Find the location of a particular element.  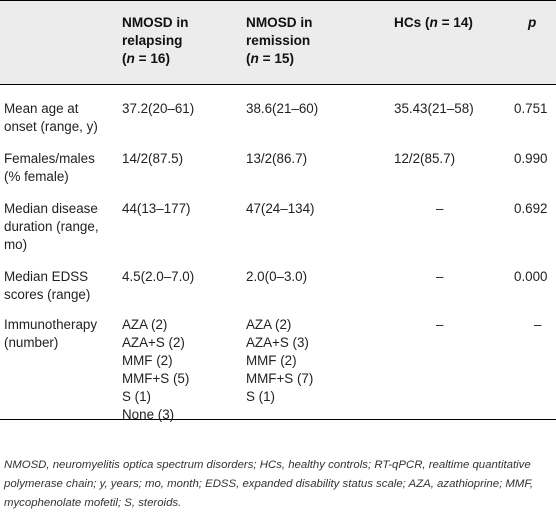

label-line: Median EDSS is located at coordinates (46, 276).